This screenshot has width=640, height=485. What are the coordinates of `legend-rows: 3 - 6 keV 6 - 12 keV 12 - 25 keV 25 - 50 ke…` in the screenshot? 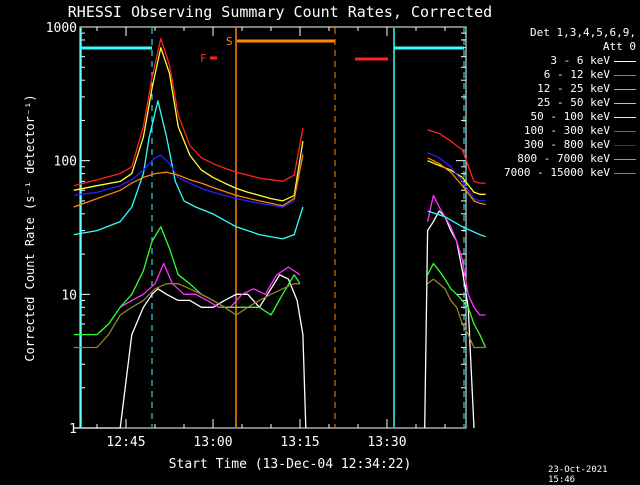 It's located at (557, 117).